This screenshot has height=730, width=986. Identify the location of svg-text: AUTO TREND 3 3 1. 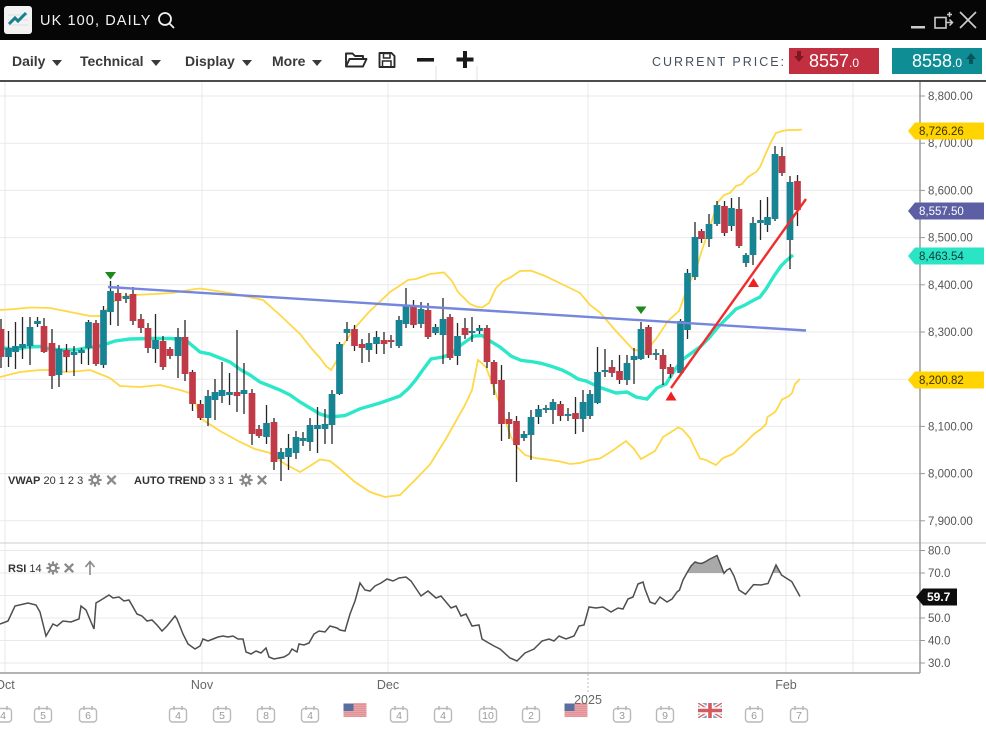
(183, 481).